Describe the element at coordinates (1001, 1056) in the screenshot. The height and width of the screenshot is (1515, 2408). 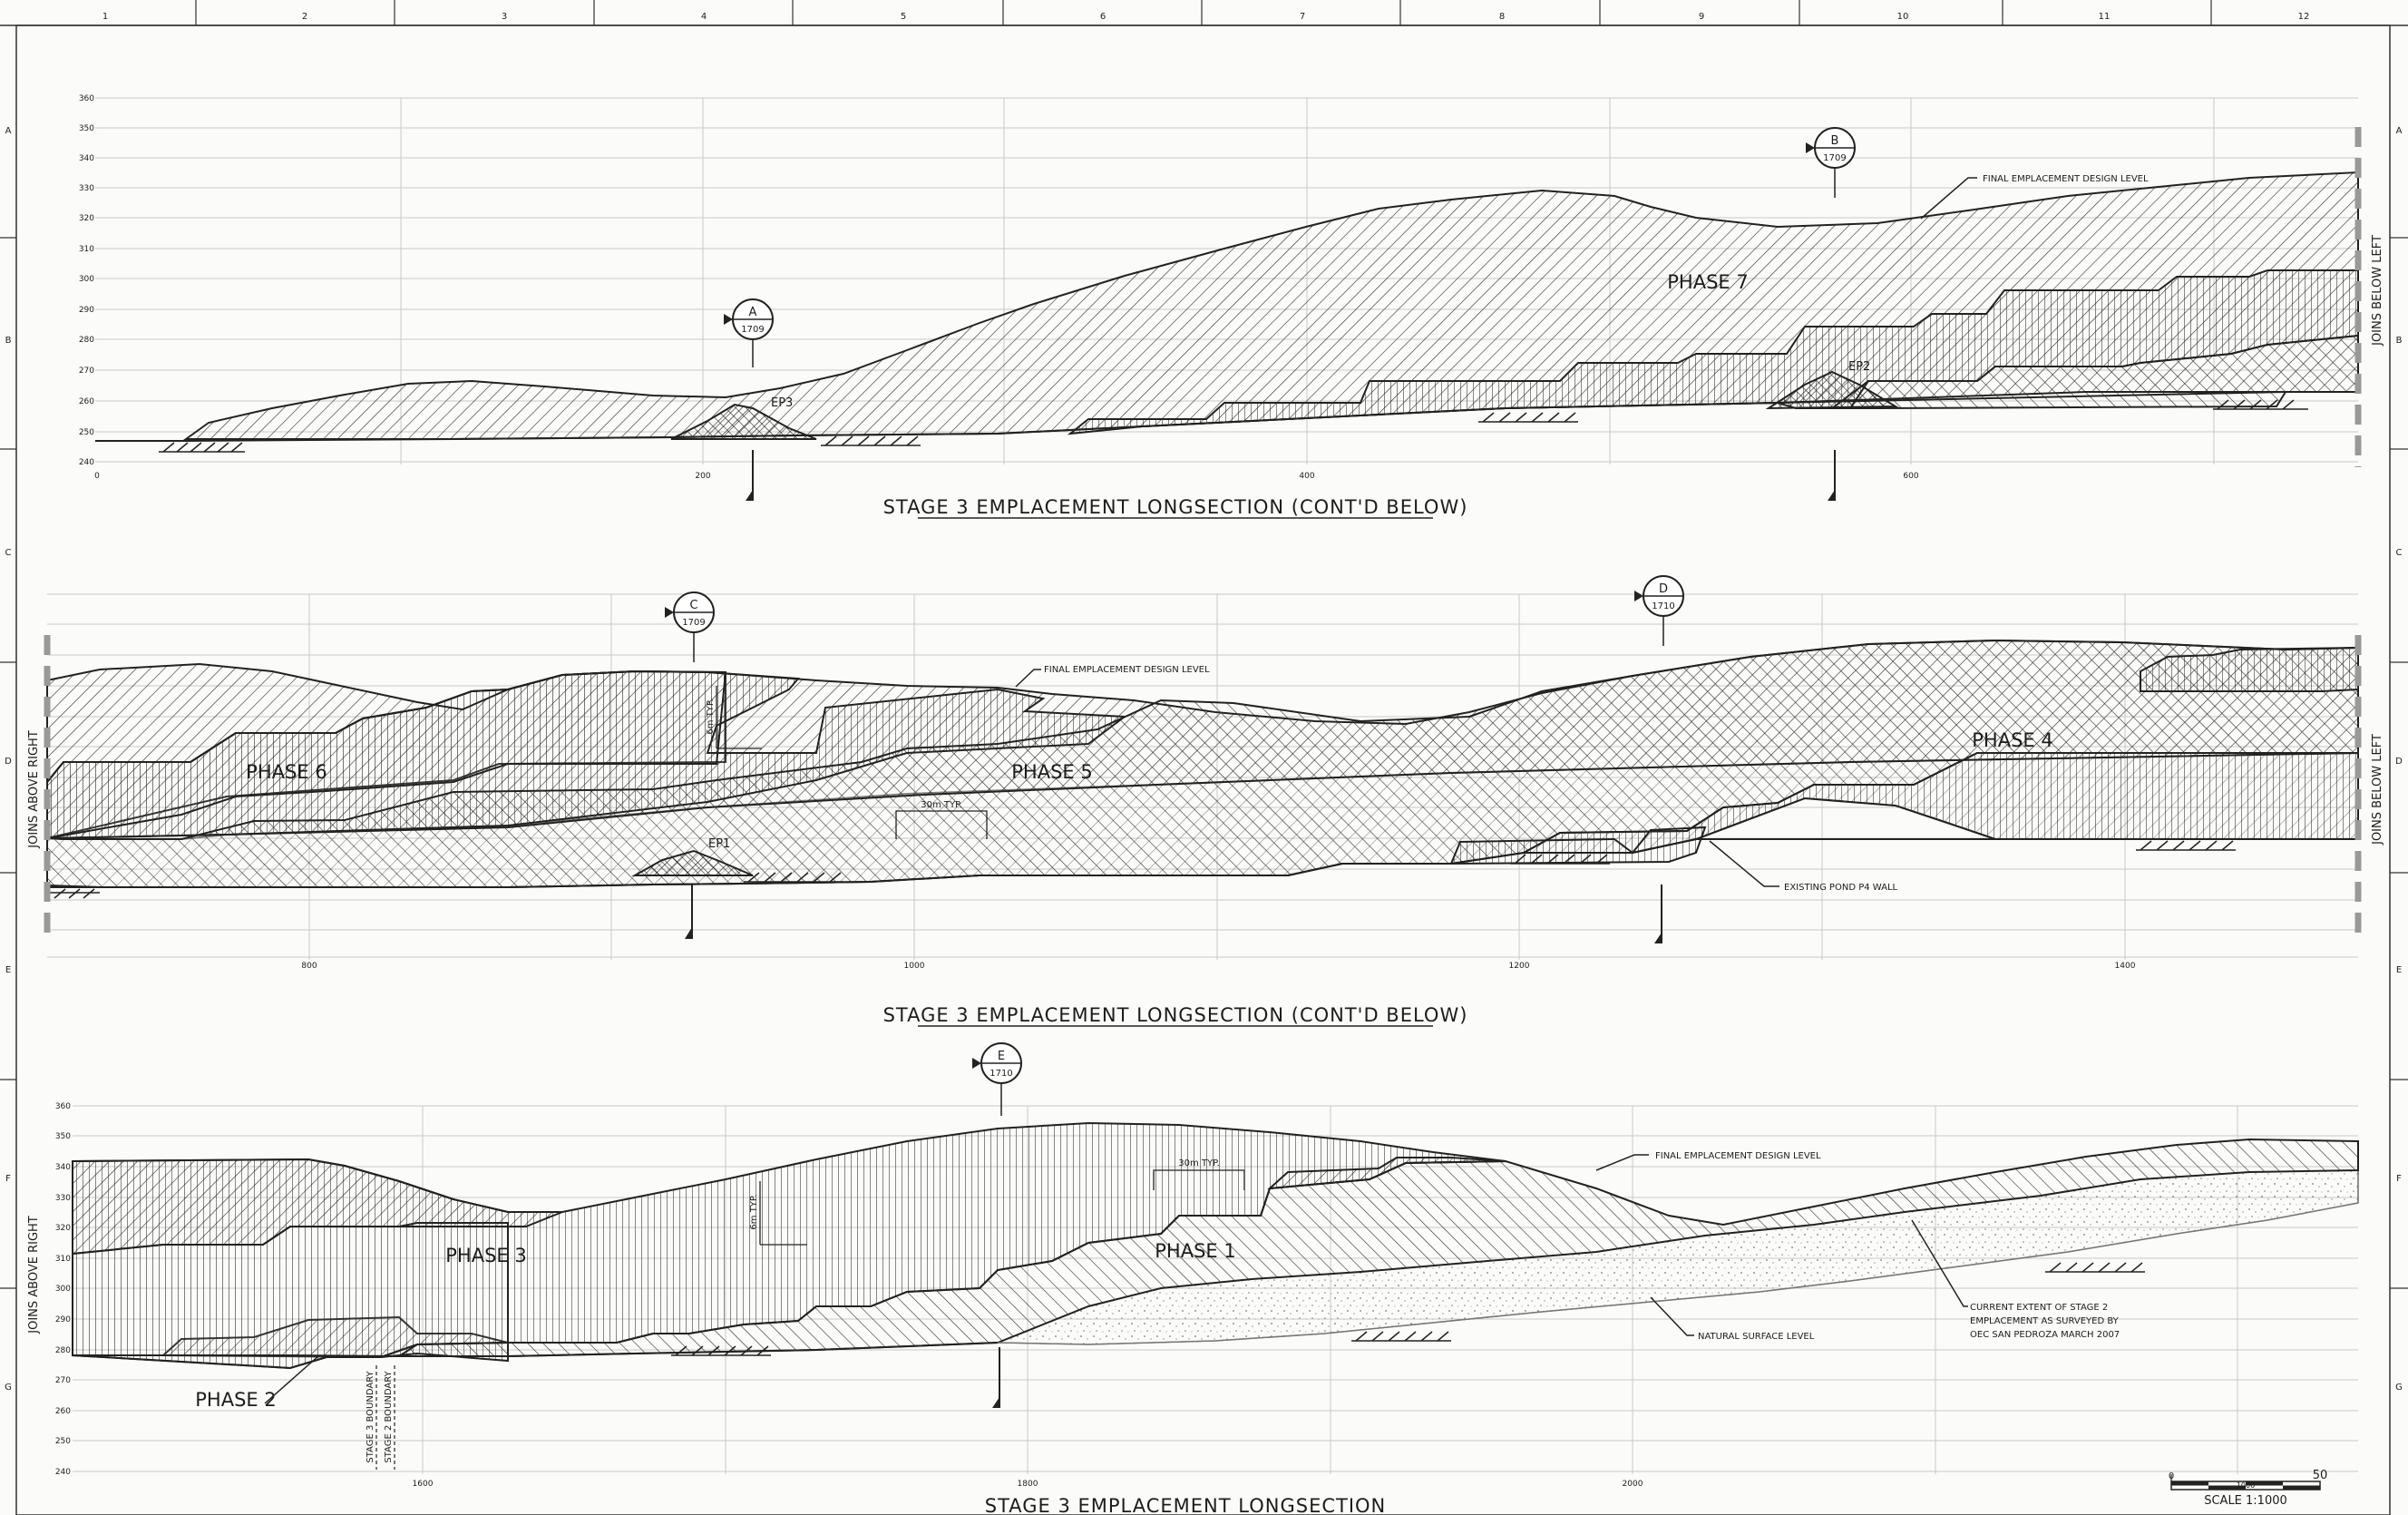
I see `callout-letter: E` at that location.